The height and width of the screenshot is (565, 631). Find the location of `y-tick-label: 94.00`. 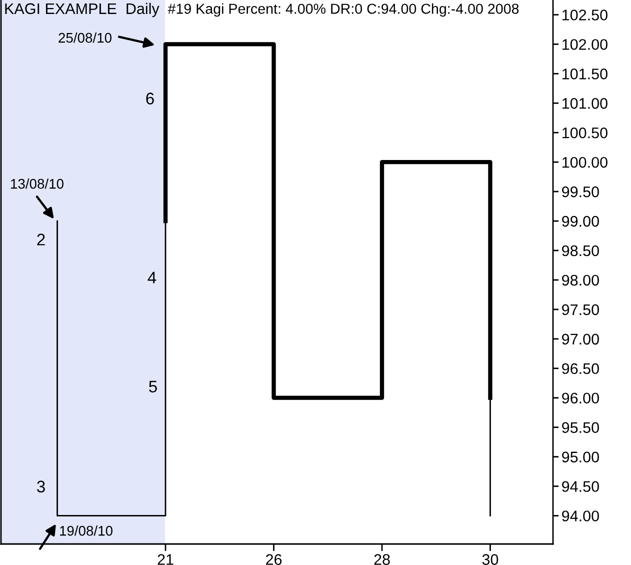

y-tick-label: 94.00 is located at coordinates (580, 516).